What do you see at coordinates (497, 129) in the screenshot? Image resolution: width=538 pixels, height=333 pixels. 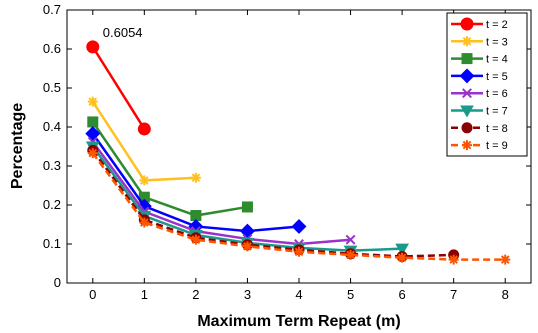 I see `legend-label: t = 8` at bounding box center [497, 129].